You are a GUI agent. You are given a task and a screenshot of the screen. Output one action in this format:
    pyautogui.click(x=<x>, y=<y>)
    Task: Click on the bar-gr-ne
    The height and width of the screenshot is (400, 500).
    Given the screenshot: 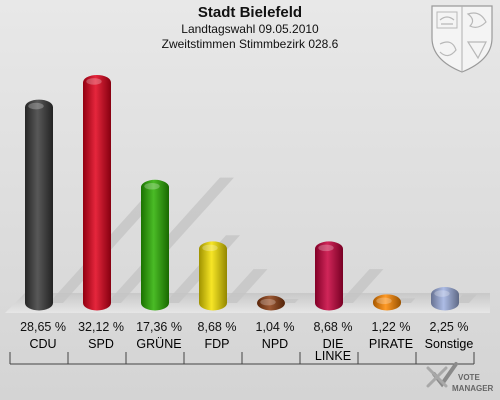 What is the action you would take?
    pyautogui.click(x=155, y=245)
    